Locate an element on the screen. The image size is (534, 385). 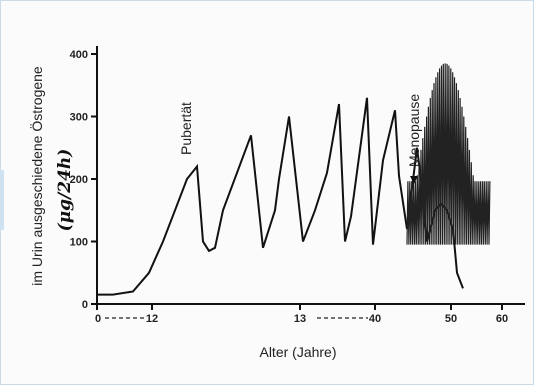
oscillation-region is located at coordinates (448, 154).